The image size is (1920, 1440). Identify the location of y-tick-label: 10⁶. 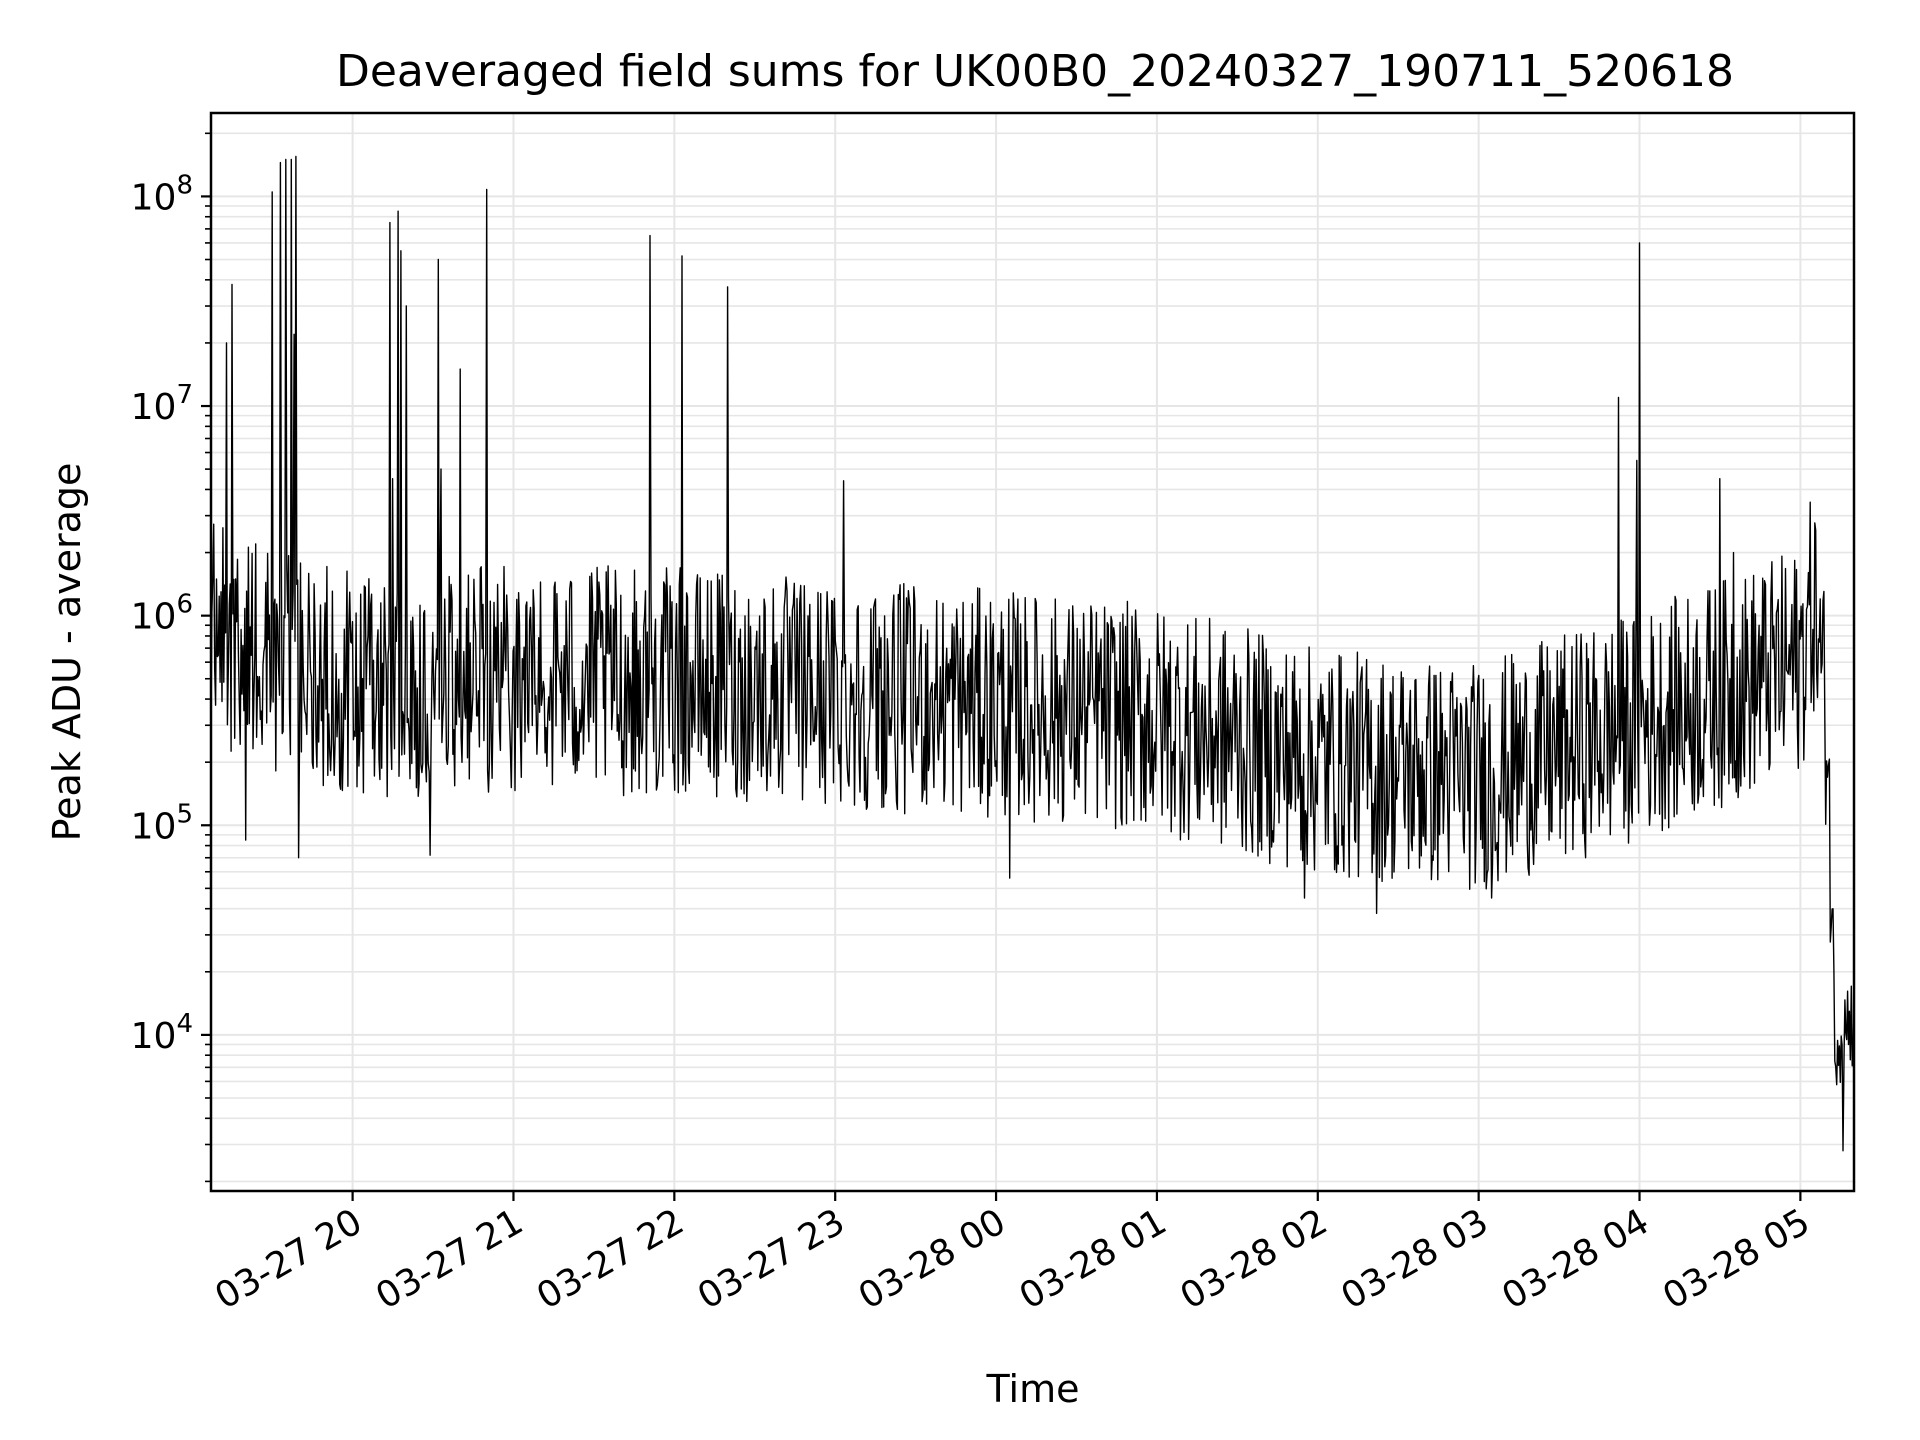
(162, 614).